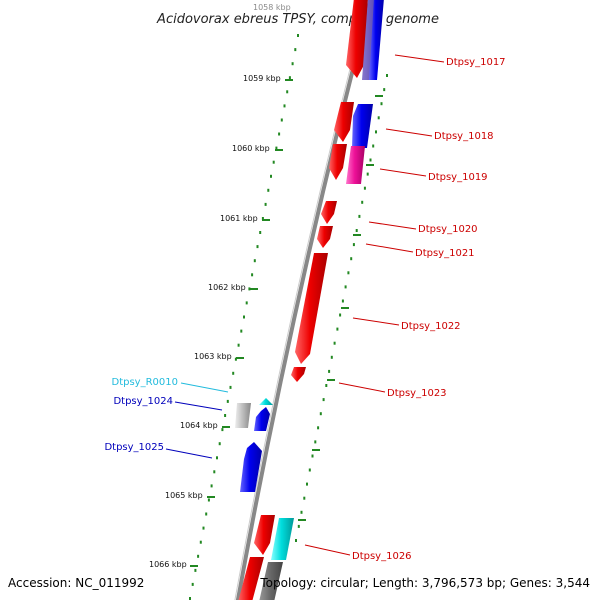 This screenshot has width=600, height=600. I want to click on gene-label-dtpsy-1023: Dtpsy_1023, so click(417, 393).